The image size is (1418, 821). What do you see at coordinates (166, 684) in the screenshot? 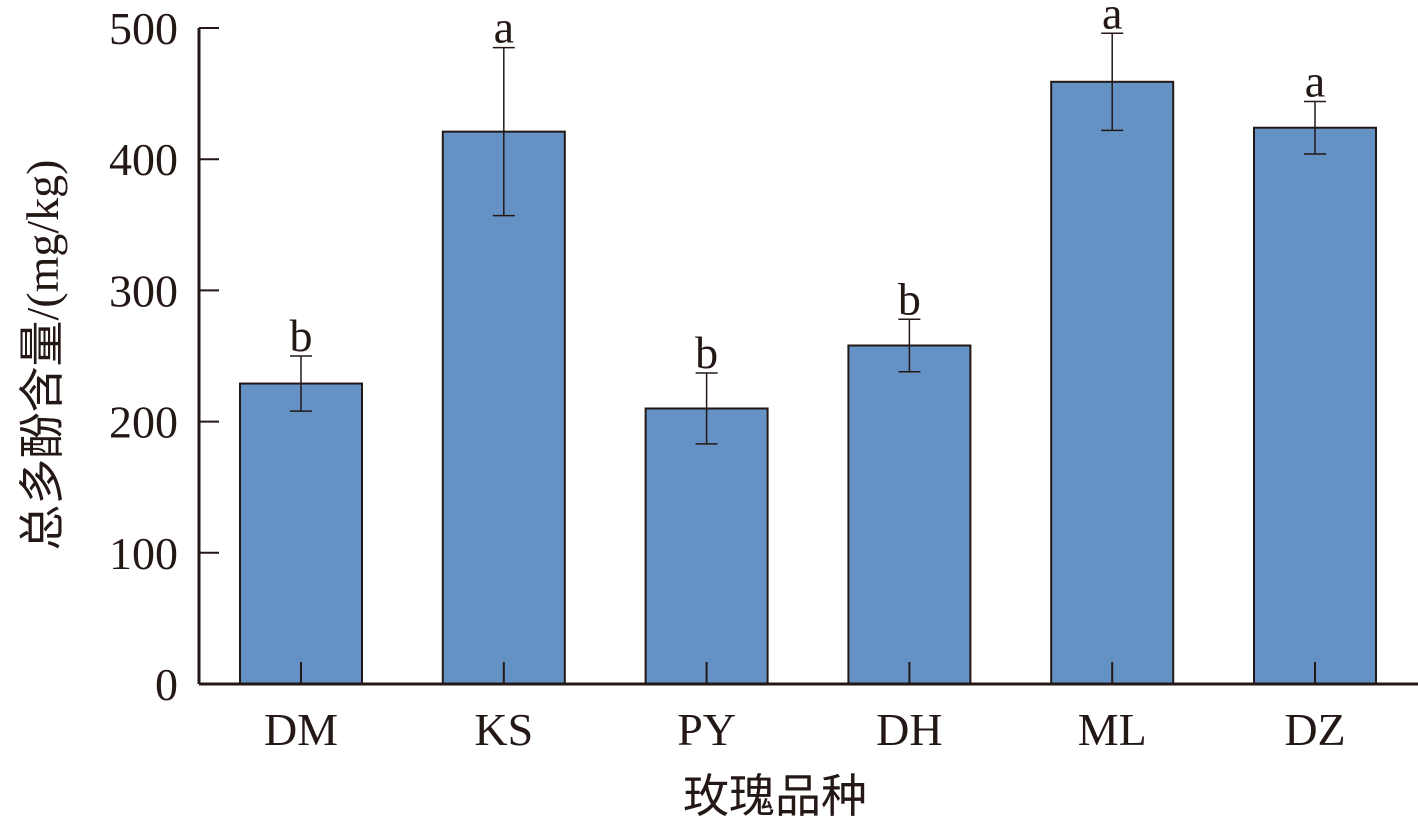
I see `y-tick-label-0: 0` at bounding box center [166, 684].